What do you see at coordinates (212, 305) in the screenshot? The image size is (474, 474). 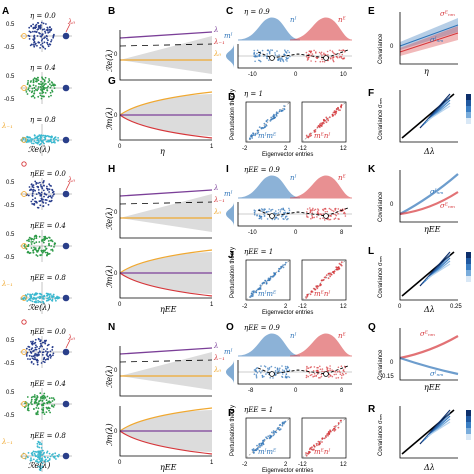 I see `xtick: 1` at bounding box center [212, 305].